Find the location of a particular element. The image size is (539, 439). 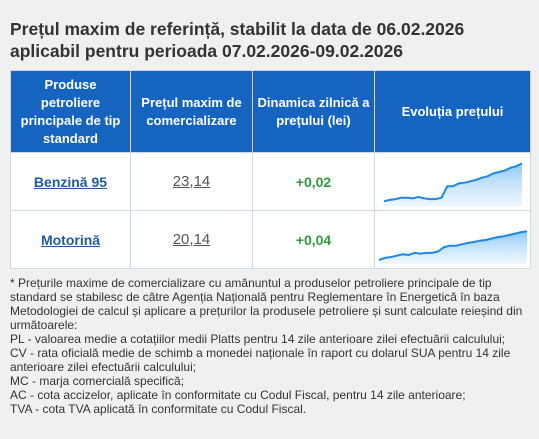

column-header-price: Prețul maxim de comercializare is located at coordinates (191, 111).